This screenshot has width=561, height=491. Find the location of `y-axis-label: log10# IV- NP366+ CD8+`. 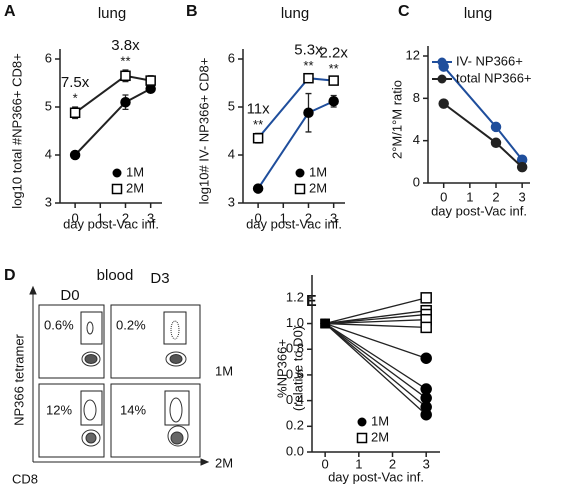

y-axis-label: log10# IV- NP366+ CD8+ is located at coordinates (203, 131).